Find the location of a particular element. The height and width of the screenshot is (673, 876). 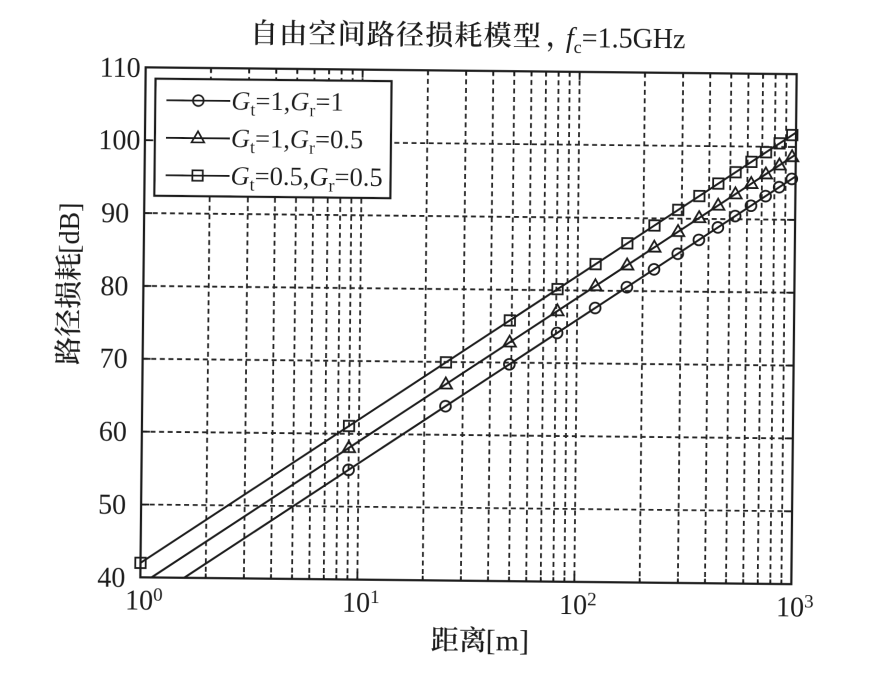

svg-text: 0 is located at coordinates (158, 595).